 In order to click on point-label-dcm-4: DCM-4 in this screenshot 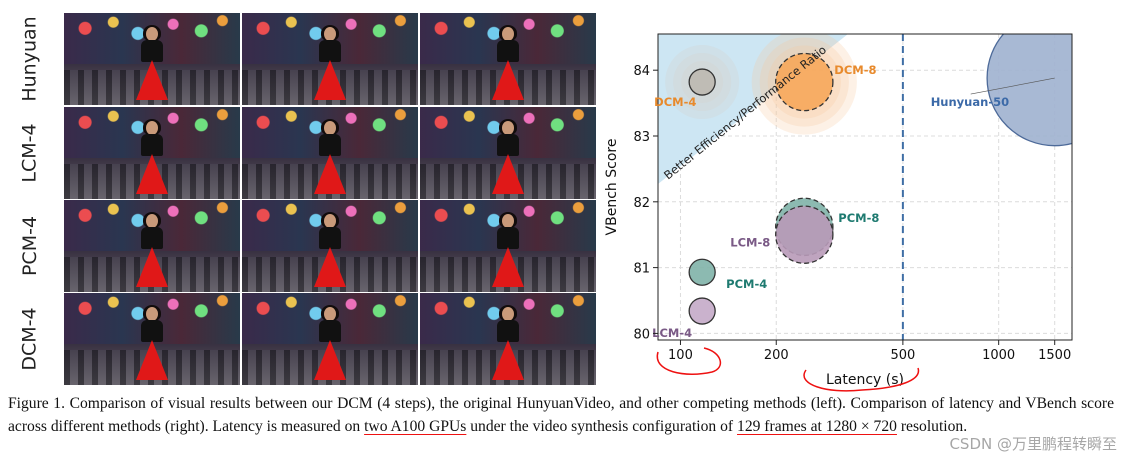, I will do `click(675, 102)`.